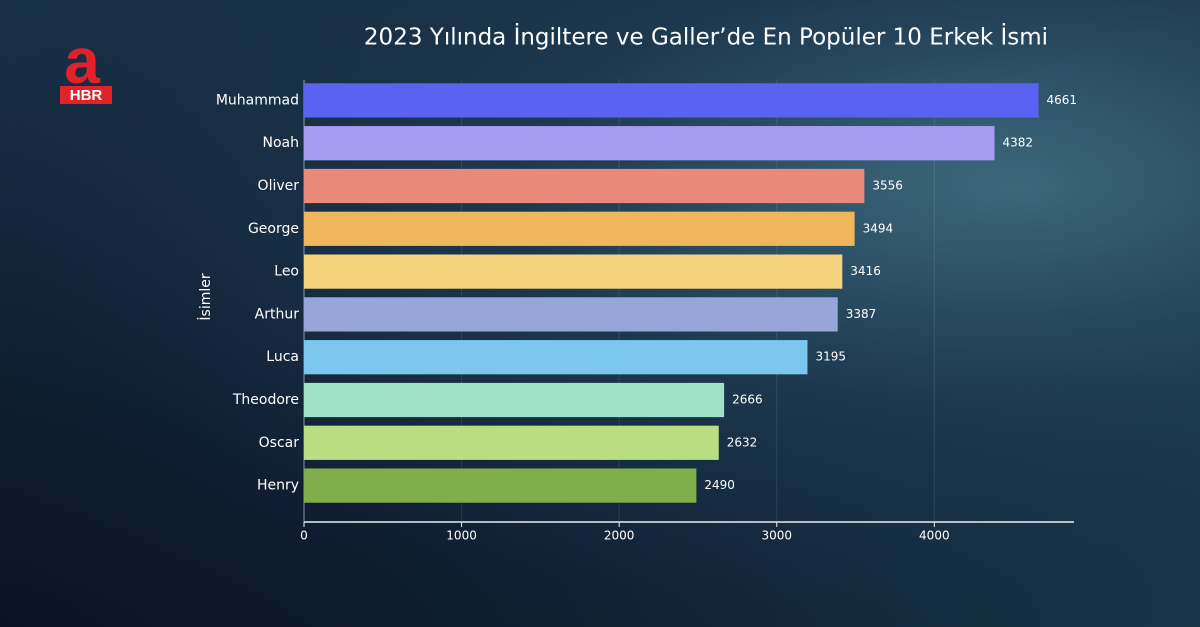 This screenshot has height=627, width=1200. I want to click on x-tick-label: 3000, so click(776, 536).